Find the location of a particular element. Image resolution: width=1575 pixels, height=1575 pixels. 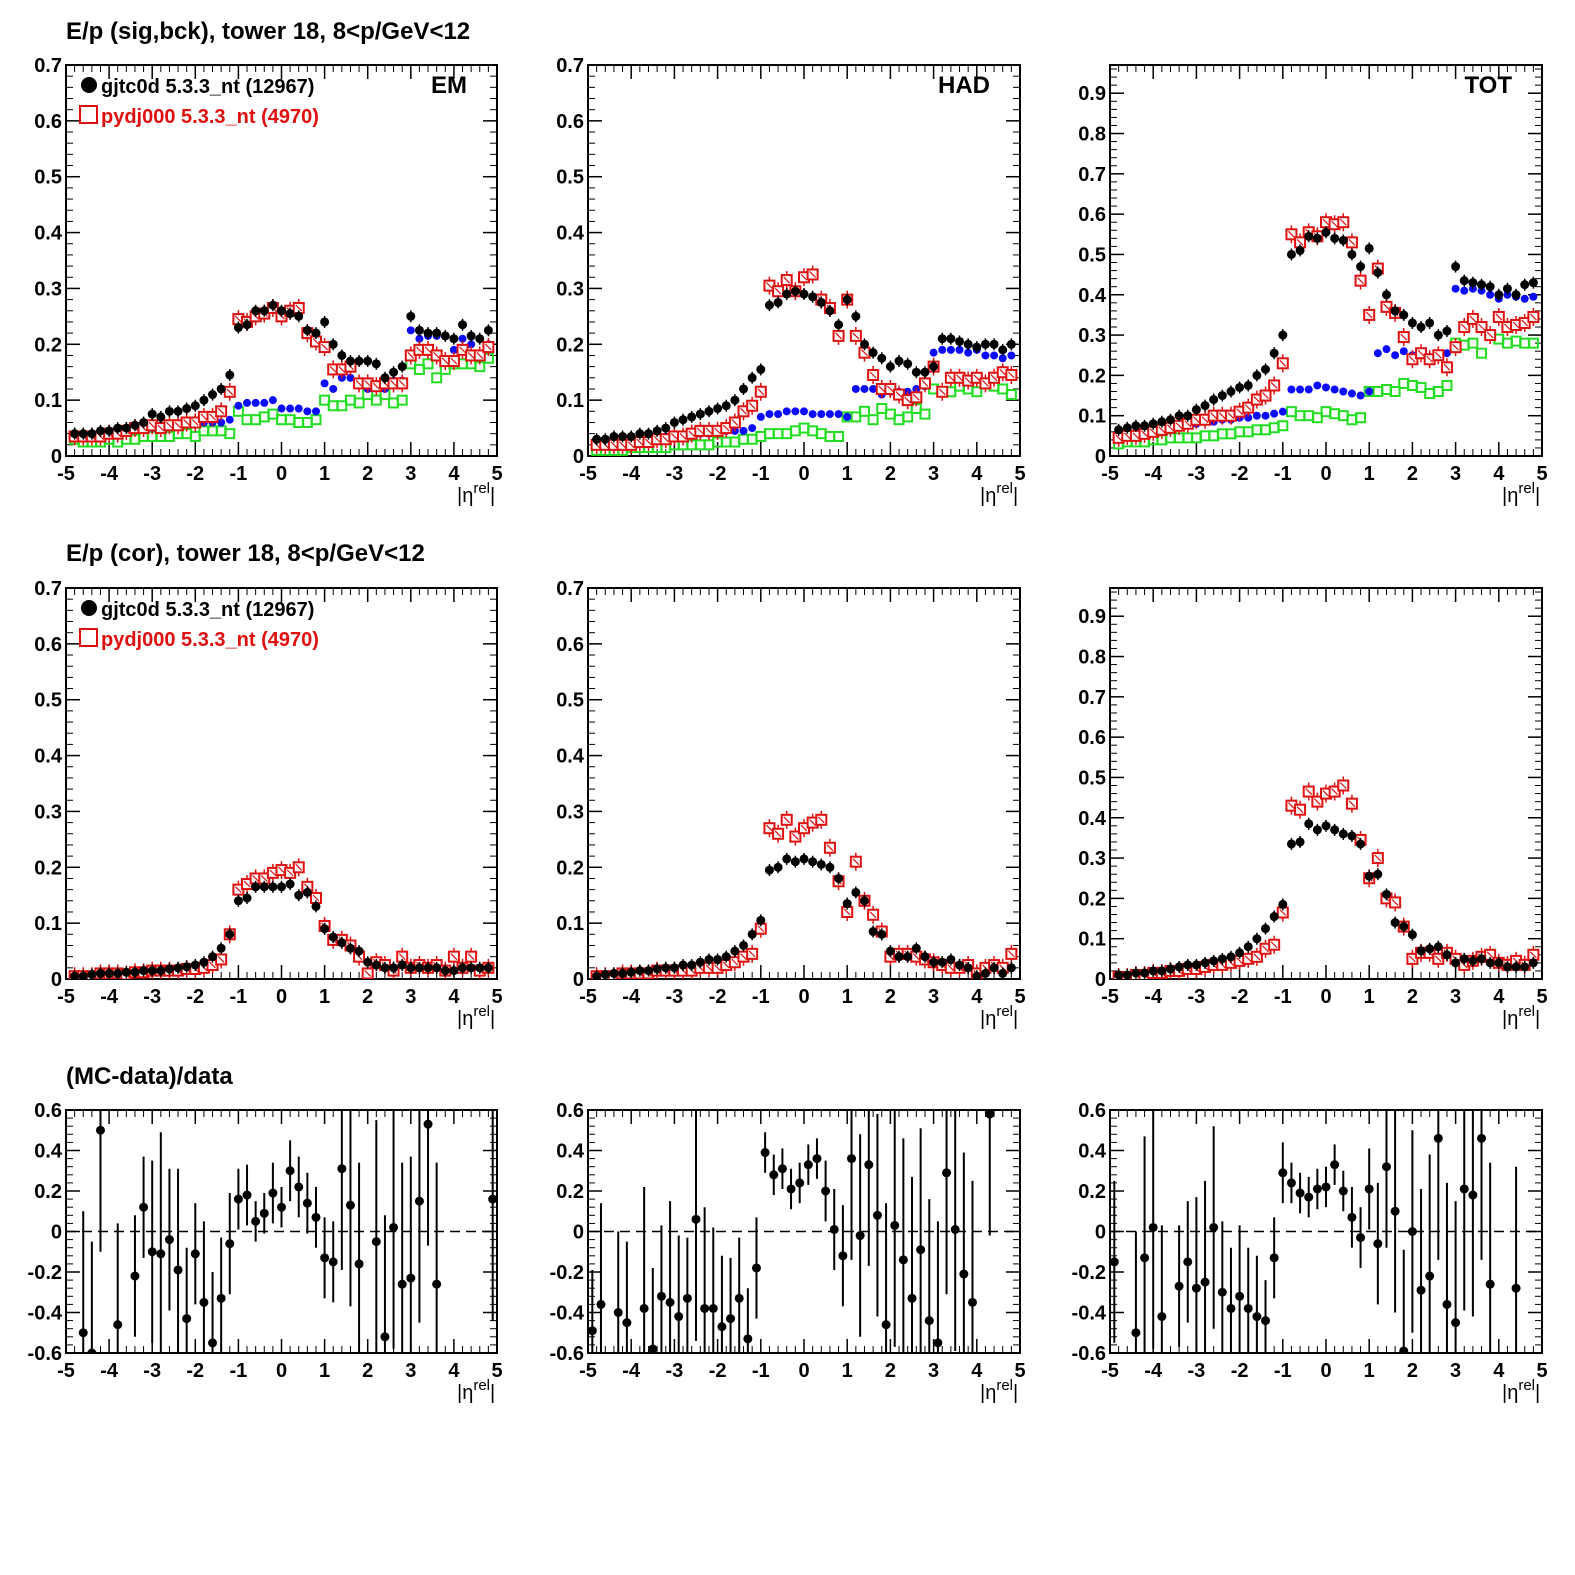

x-axis-label-sup: rel is located at coordinates (1526, 1011).